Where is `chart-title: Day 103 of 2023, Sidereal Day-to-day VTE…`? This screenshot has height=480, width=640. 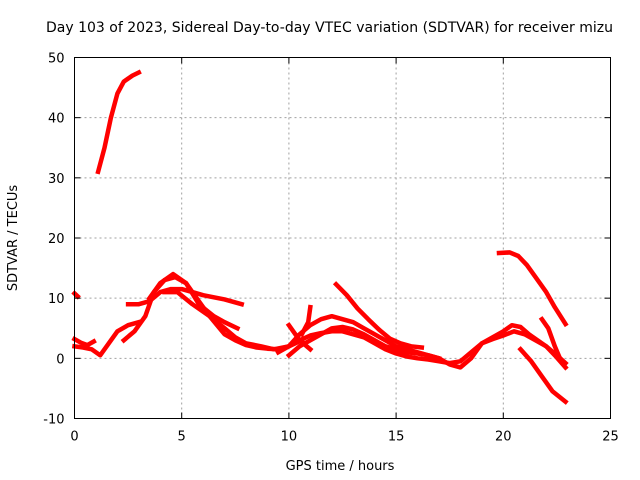
chart-title: Day 103 of 2023, Sidereal Day-to-day VTE… is located at coordinates (329, 28).